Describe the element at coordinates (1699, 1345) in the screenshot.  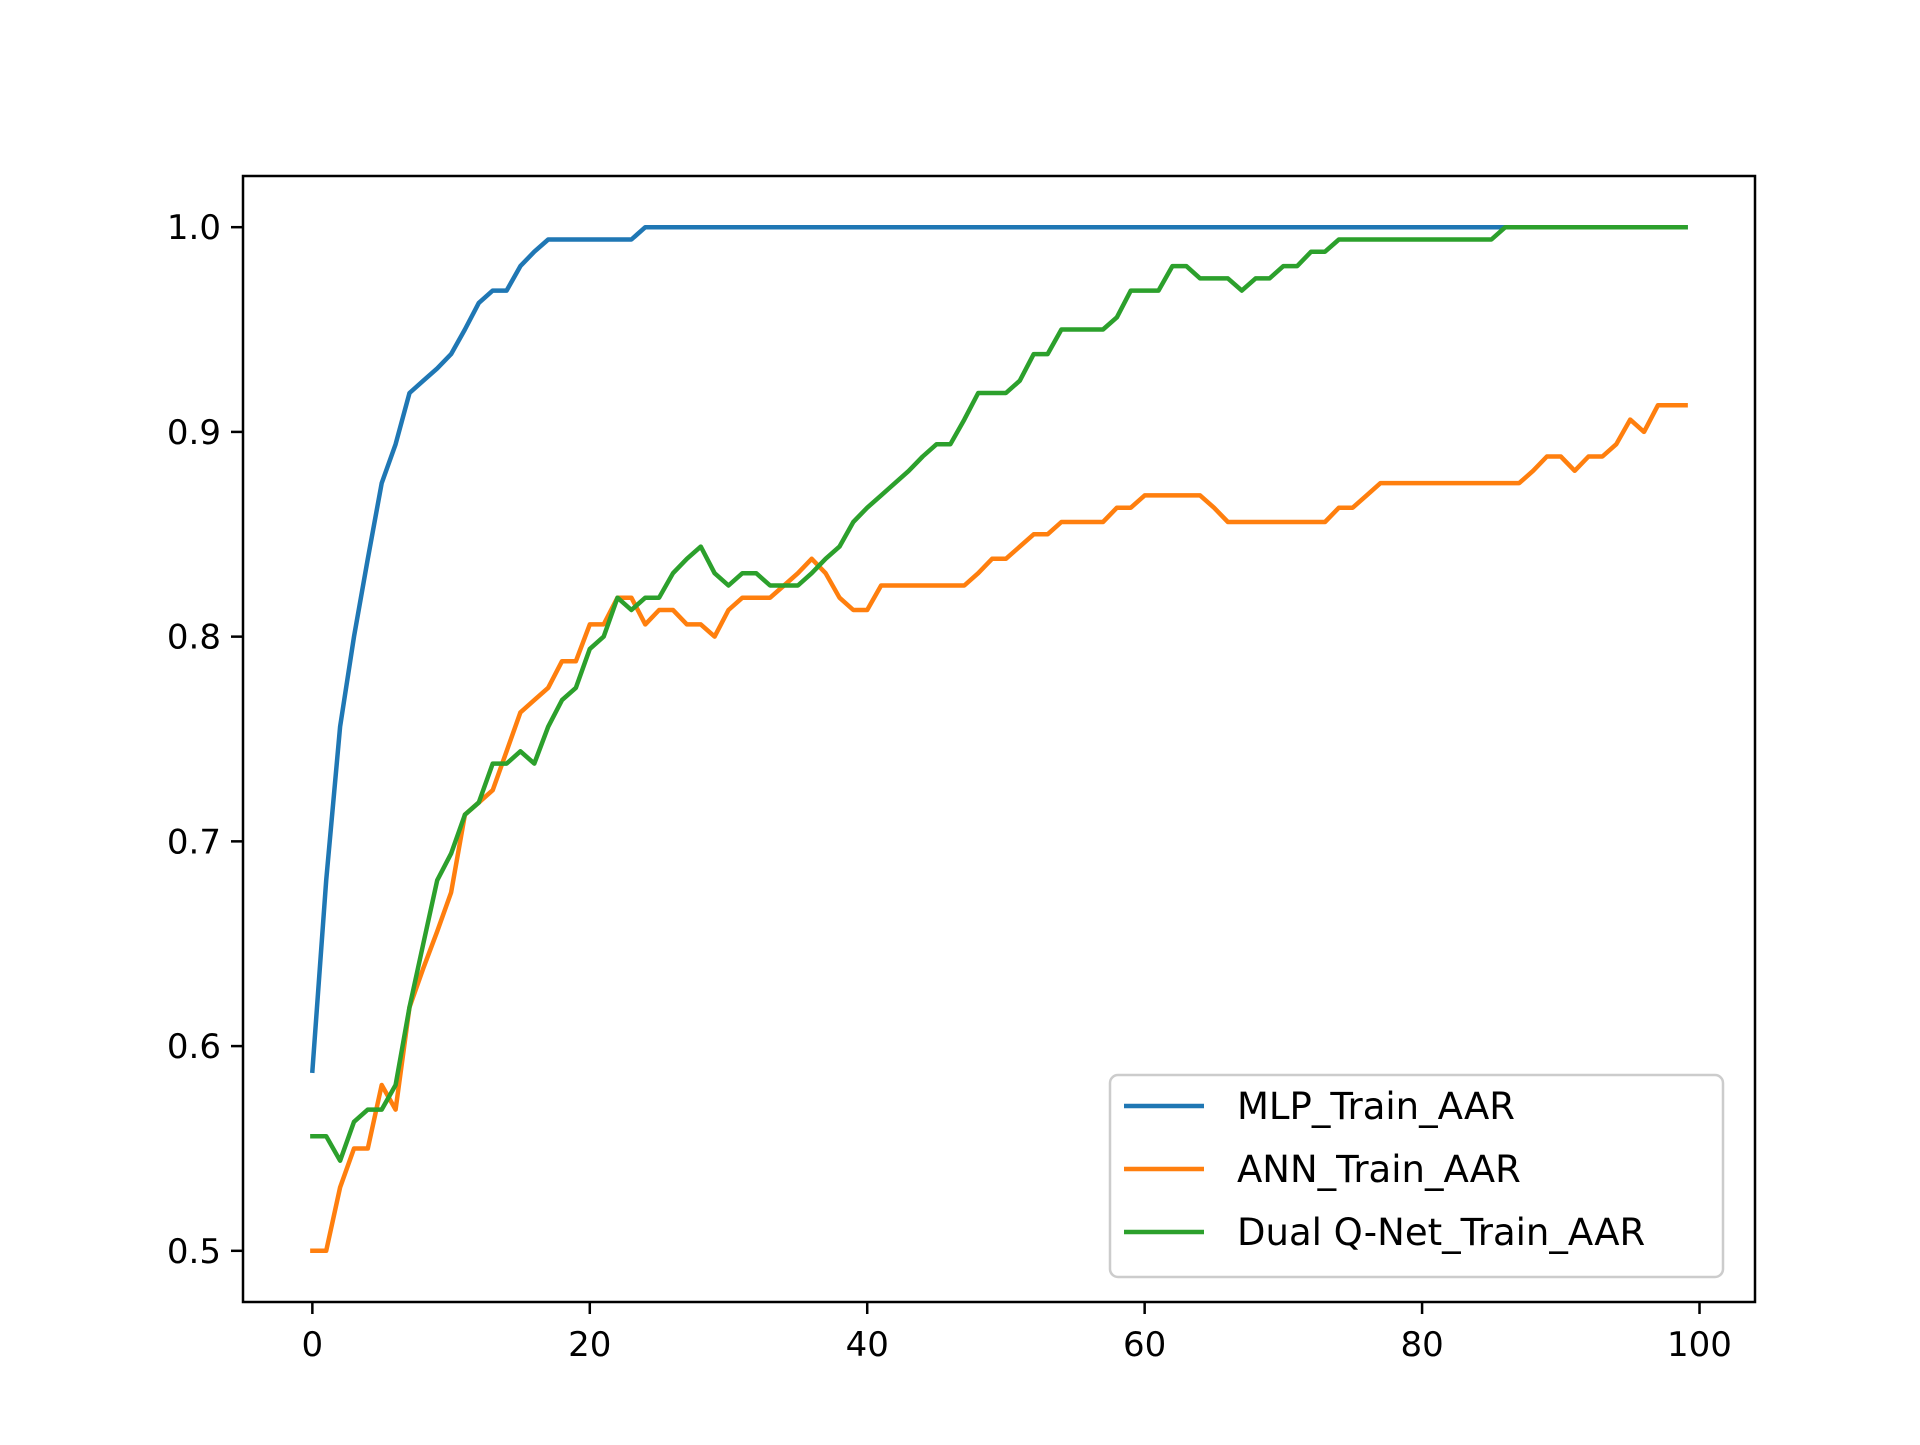
I see `x-tick-label: 100` at that location.